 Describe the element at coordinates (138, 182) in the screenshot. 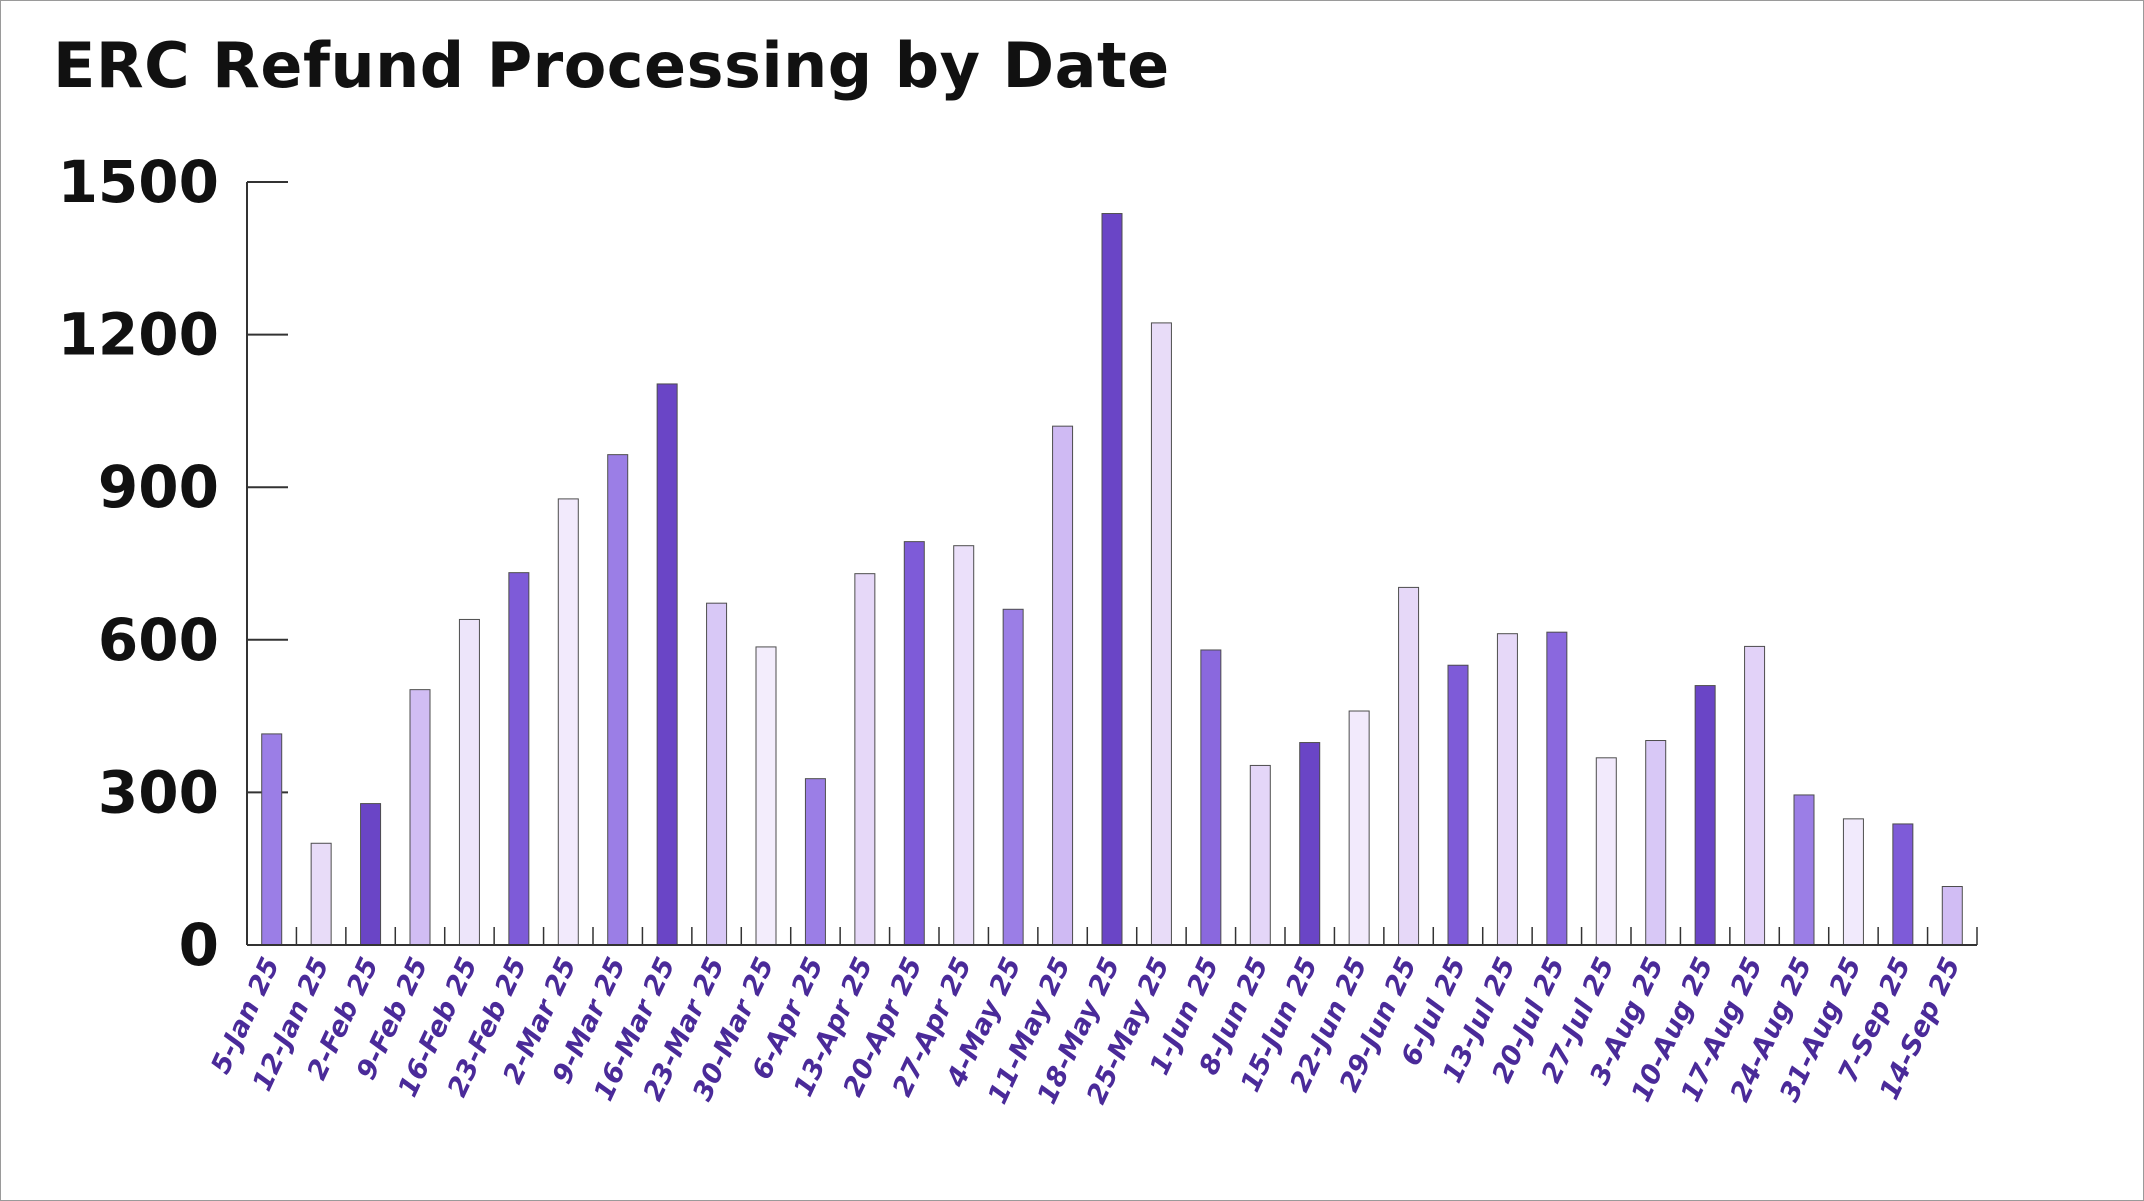

I see `y-tick-label: 1500` at that location.